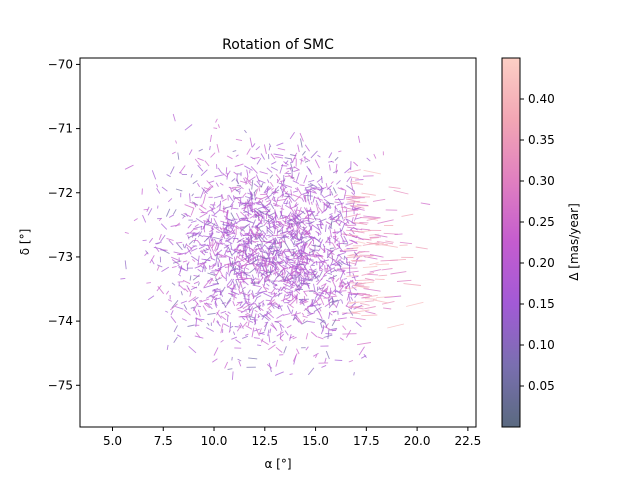  Describe the element at coordinates (64, 224) in the screenshot. I see `y-axis: −70 −71 −72 −73 −74 −75` at that location.